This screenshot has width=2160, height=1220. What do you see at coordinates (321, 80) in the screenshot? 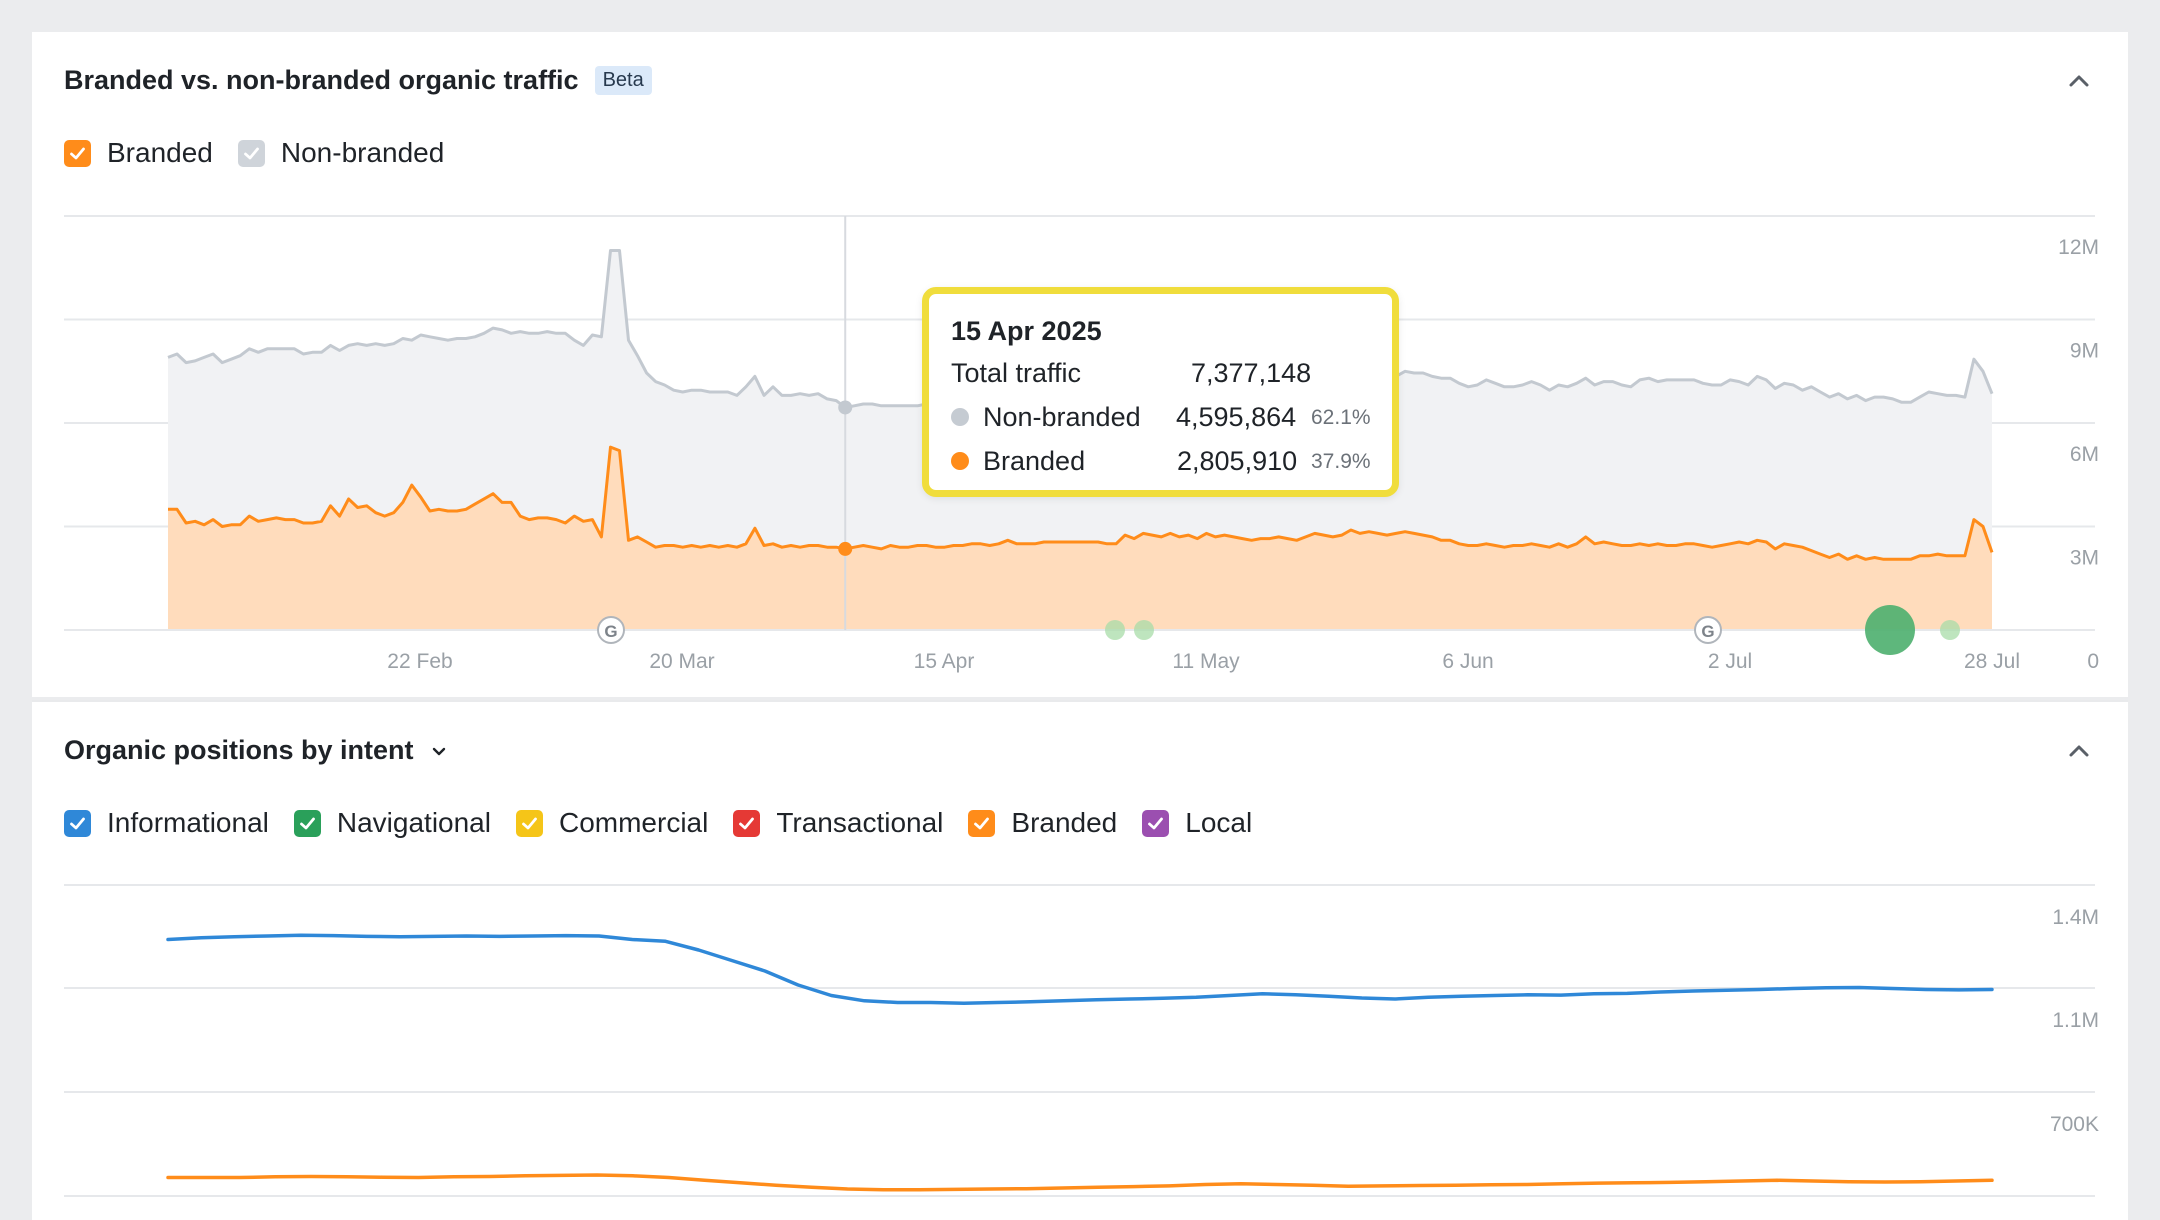
I see `panel-title-text: Branded vs. non-branded organic traffic` at bounding box center [321, 80].